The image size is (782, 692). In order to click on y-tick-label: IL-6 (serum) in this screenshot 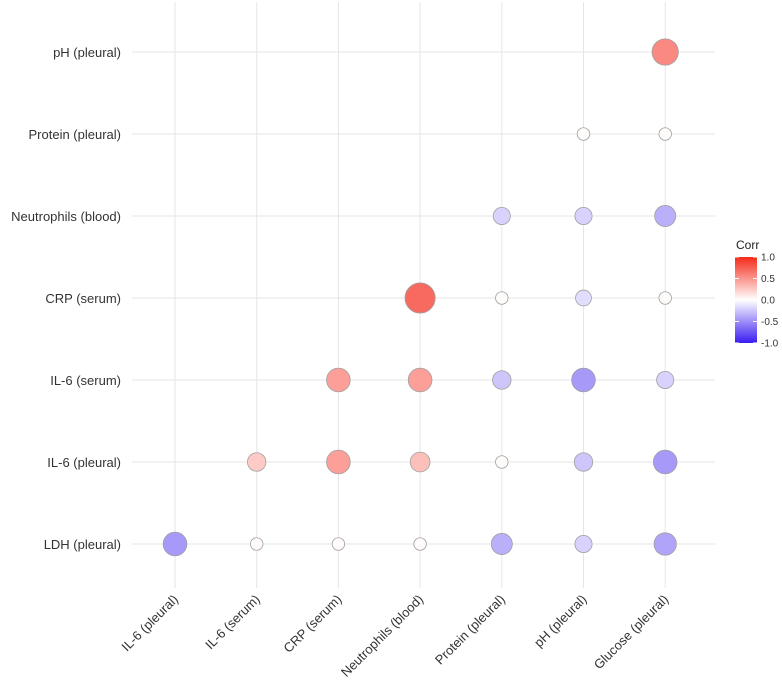, I will do `click(85, 380)`.